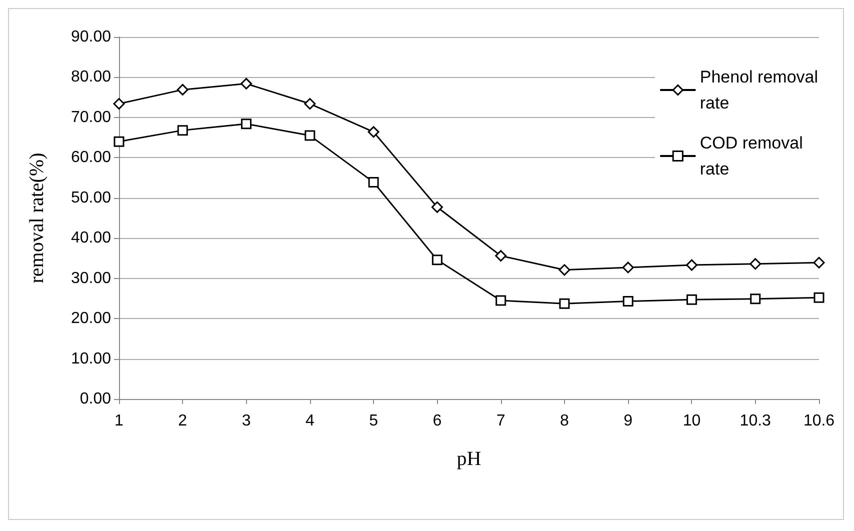 This screenshot has height=531, width=854. What do you see at coordinates (91, 319) in the screenshot?
I see `y-tick-label: 20.00` at bounding box center [91, 319].